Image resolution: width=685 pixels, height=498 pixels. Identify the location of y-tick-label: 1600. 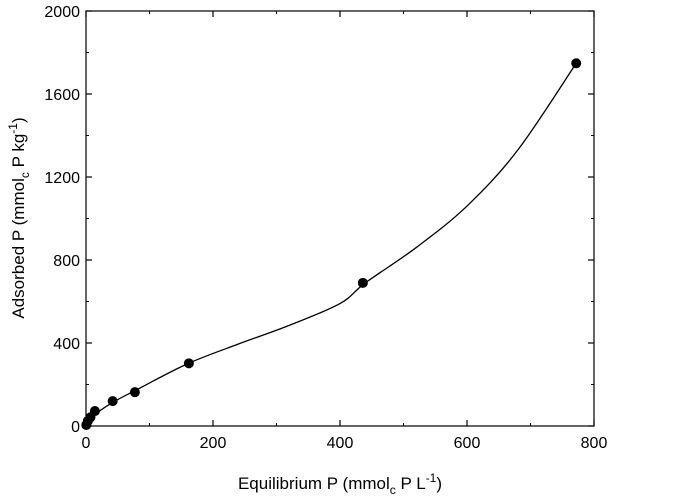
(62, 95).